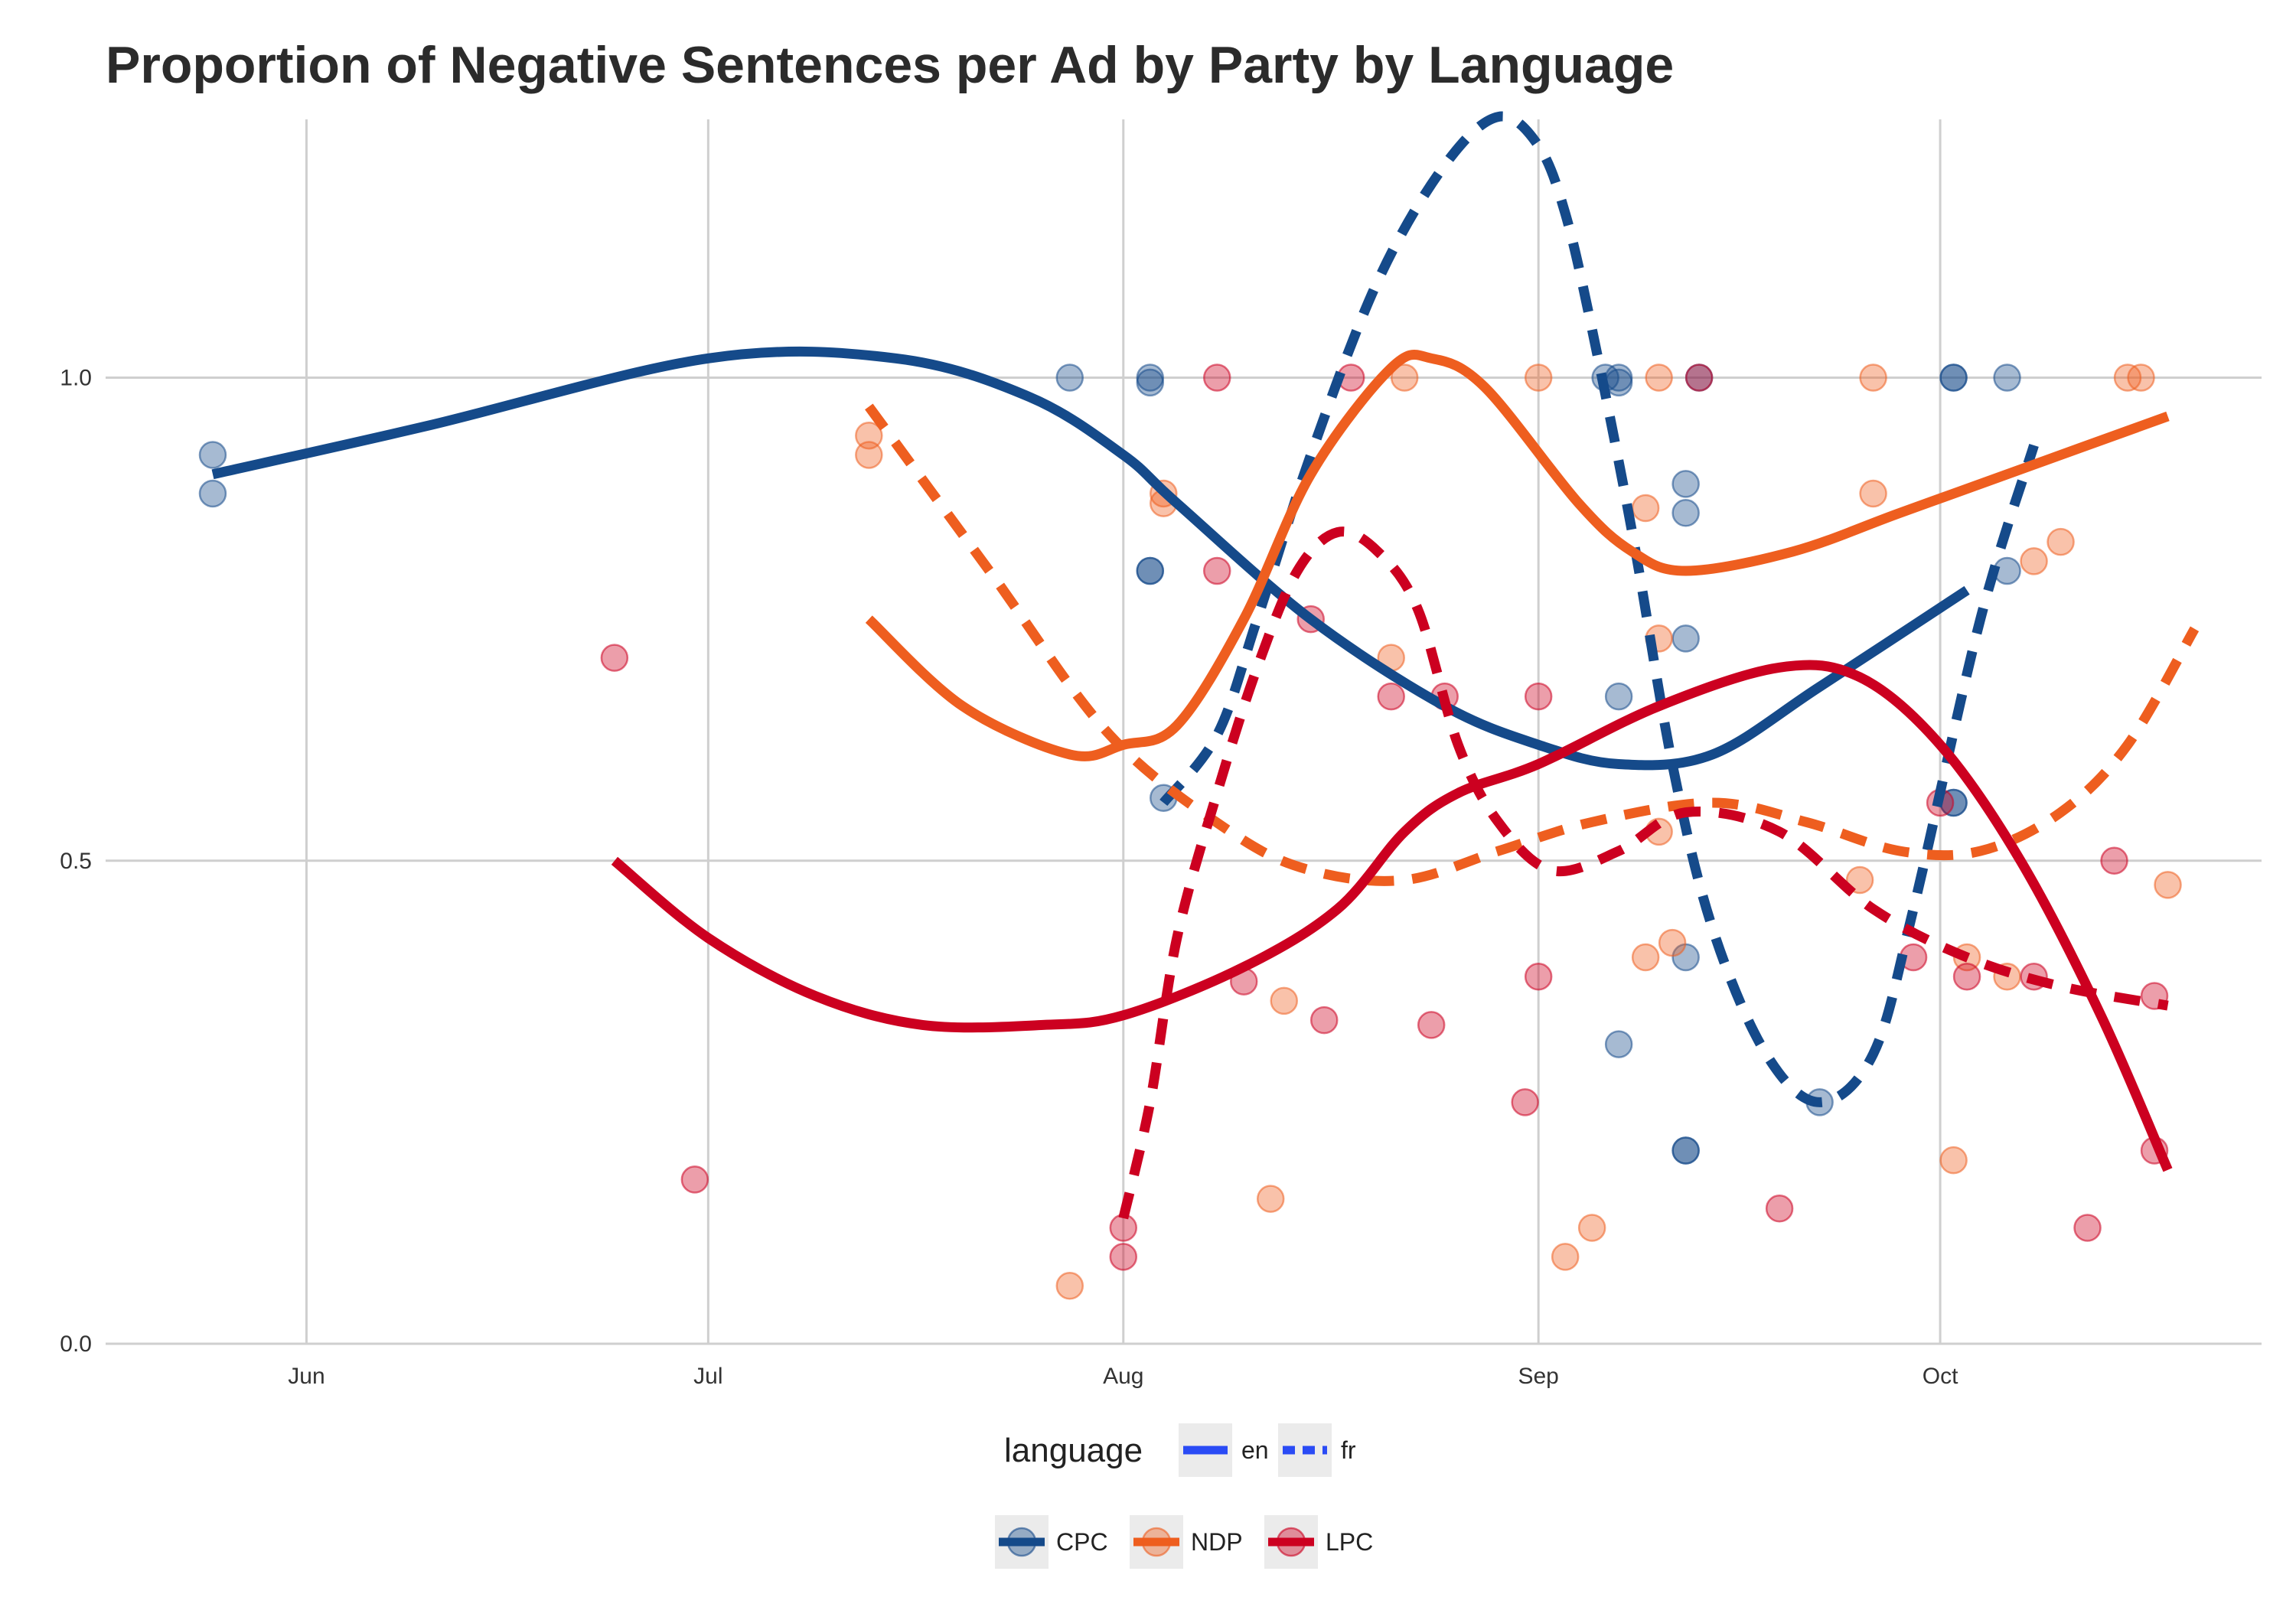 Image resolution: width=2296 pixels, height=1607 pixels. Describe the element at coordinates (1538, 1376) in the screenshot. I see `x-tick-label: Sep` at that location.